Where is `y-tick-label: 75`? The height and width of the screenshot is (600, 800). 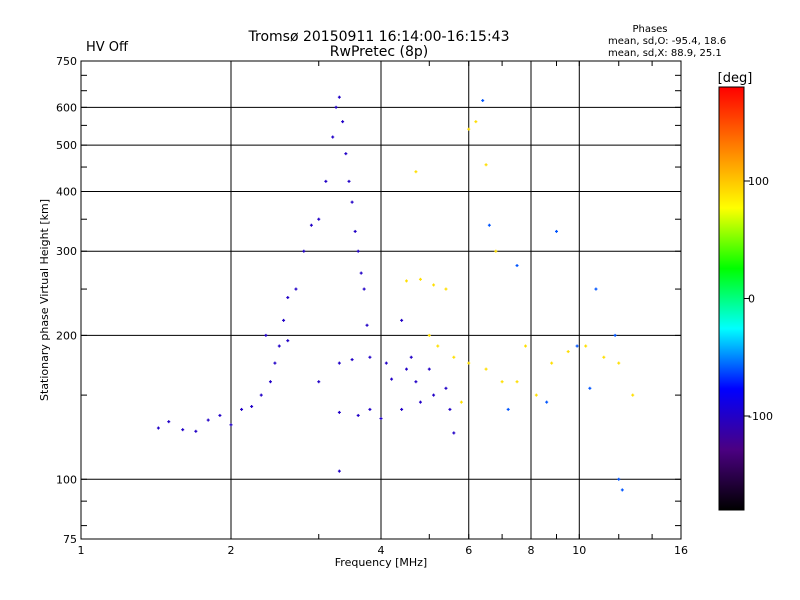
y-tick-label: 75 is located at coordinates (70, 539).